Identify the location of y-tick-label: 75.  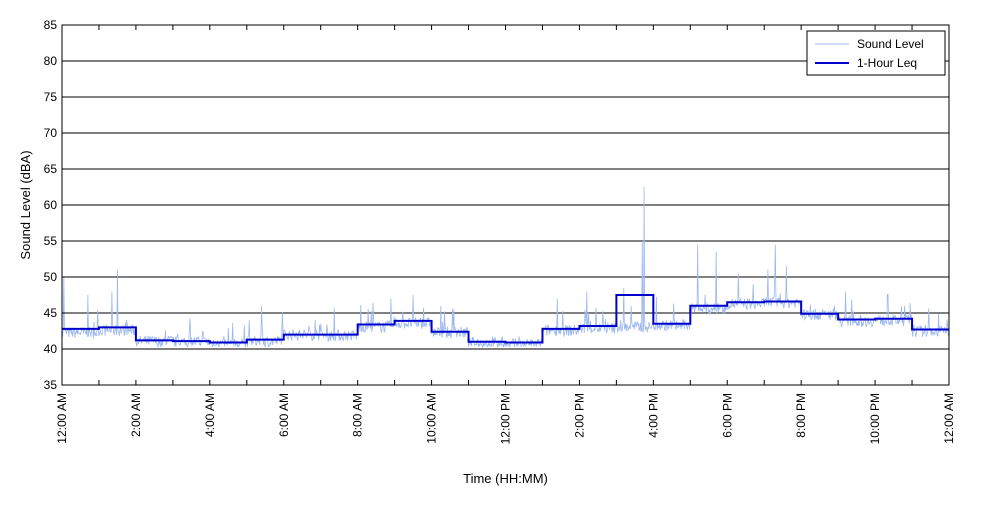
(51, 97).